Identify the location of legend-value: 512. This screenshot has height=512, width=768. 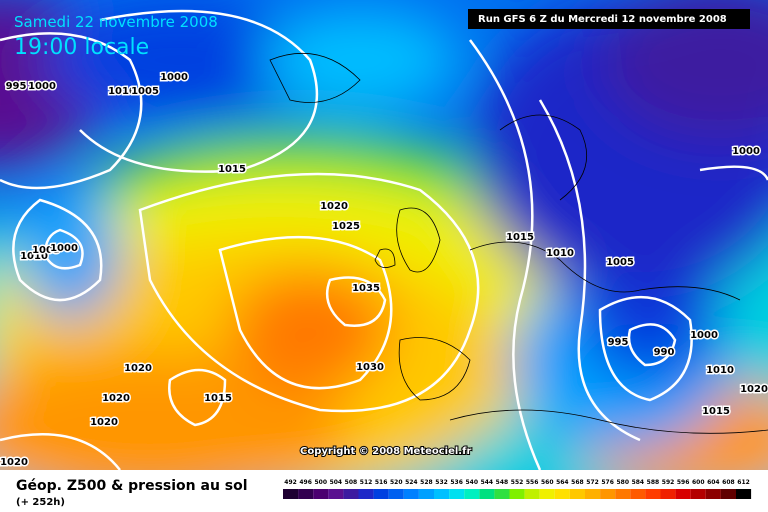
(366, 482).